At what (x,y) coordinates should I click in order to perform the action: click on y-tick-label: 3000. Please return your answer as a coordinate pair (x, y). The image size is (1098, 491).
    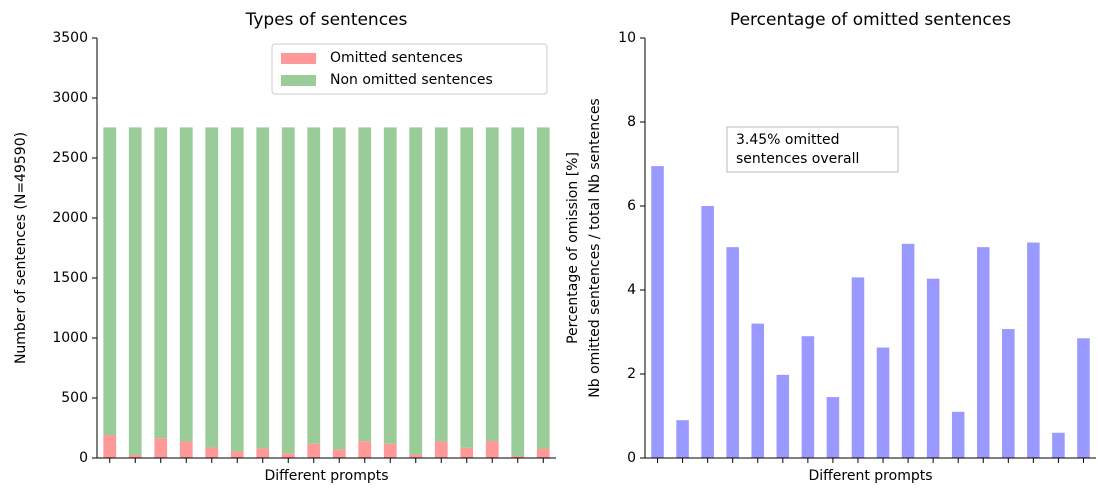
    Looking at the image, I should click on (70, 98).